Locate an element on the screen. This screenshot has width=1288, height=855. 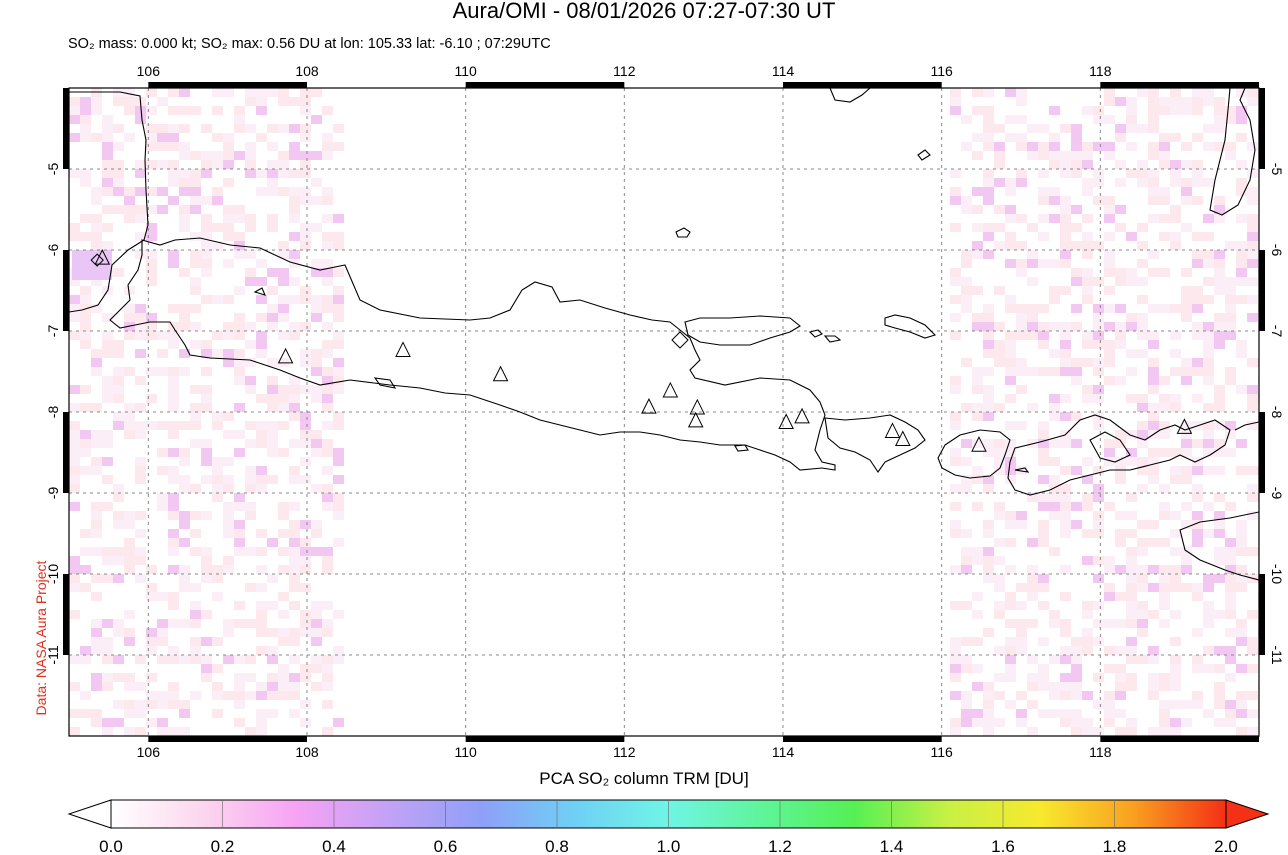
lon-tick-label-top: 108 is located at coordinates (307, 71).